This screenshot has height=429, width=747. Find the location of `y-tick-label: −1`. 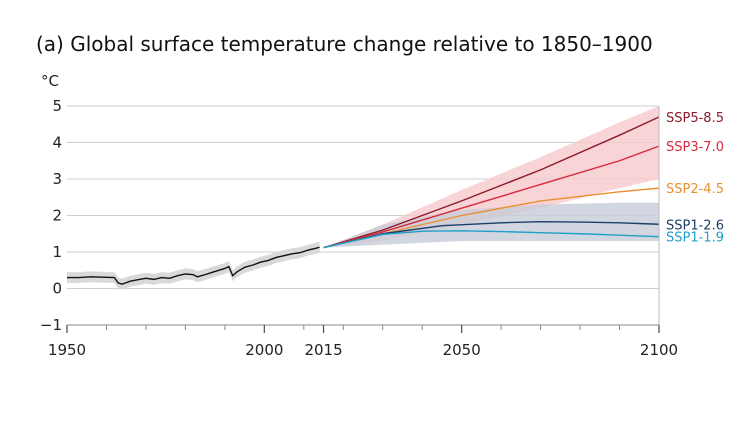

y-tick-label: −1 is located at coordinates (51, 325).